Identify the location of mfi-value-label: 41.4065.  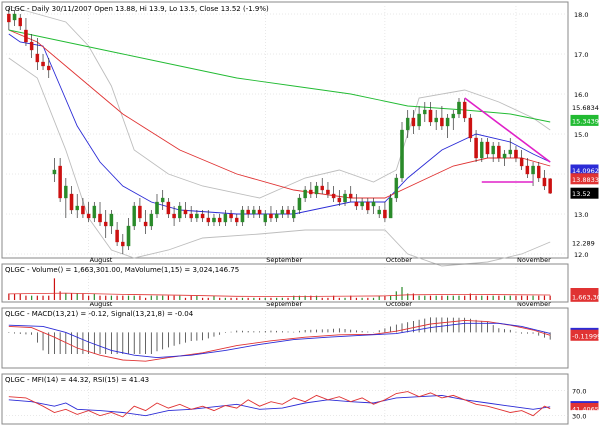
(585, 409).